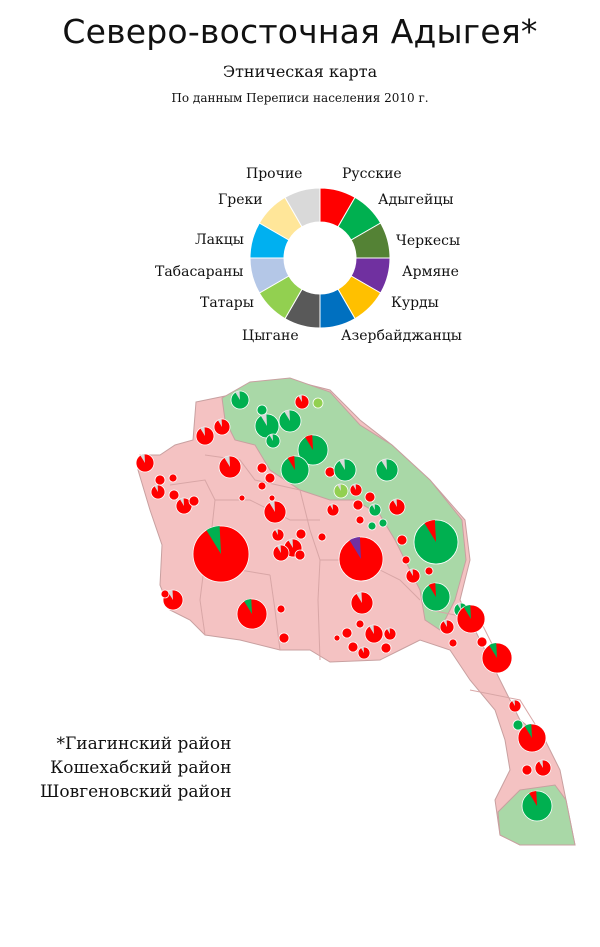 This screenshot has width=600, height=947. What do you see at coordinates (416, 200) in the screenshot?
I see `legend-label-adyghe: Адыгейцы` at bounding box center [416, 200].